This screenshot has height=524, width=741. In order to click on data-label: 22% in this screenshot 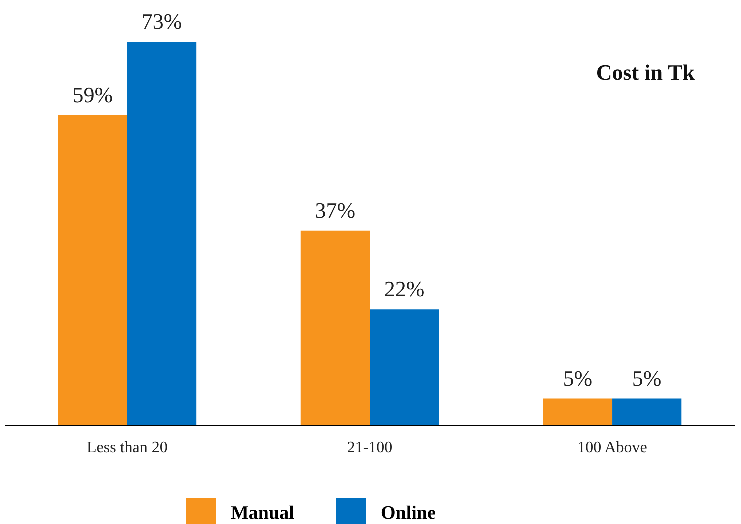, I will do `click(404, 289)`.